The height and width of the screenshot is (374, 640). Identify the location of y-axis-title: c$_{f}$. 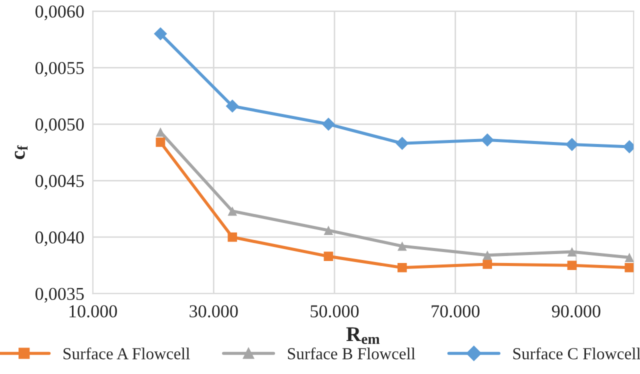
(21, 152).